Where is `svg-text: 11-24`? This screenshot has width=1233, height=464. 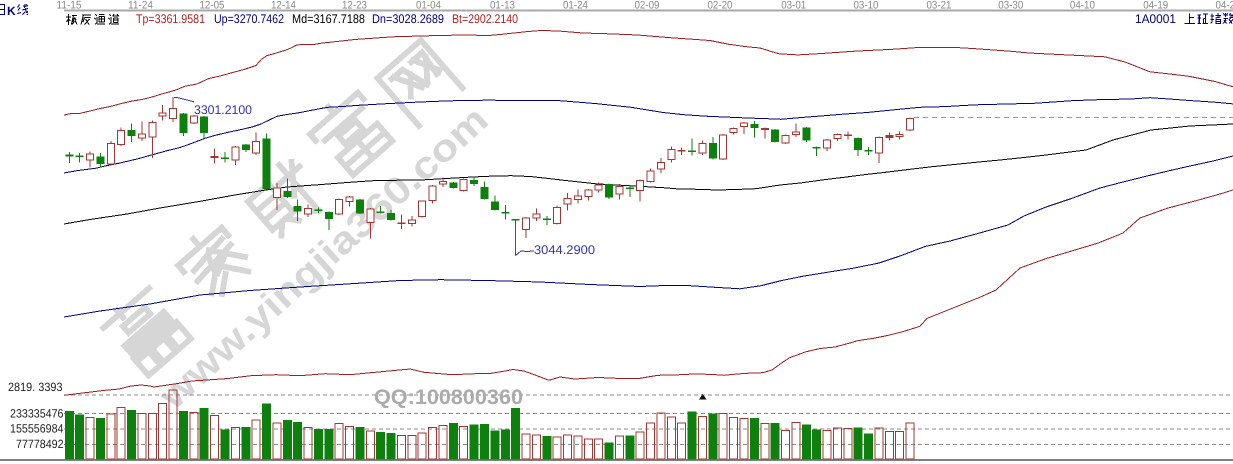
svg-text: 11-24 is located at coordinates (140, 6).